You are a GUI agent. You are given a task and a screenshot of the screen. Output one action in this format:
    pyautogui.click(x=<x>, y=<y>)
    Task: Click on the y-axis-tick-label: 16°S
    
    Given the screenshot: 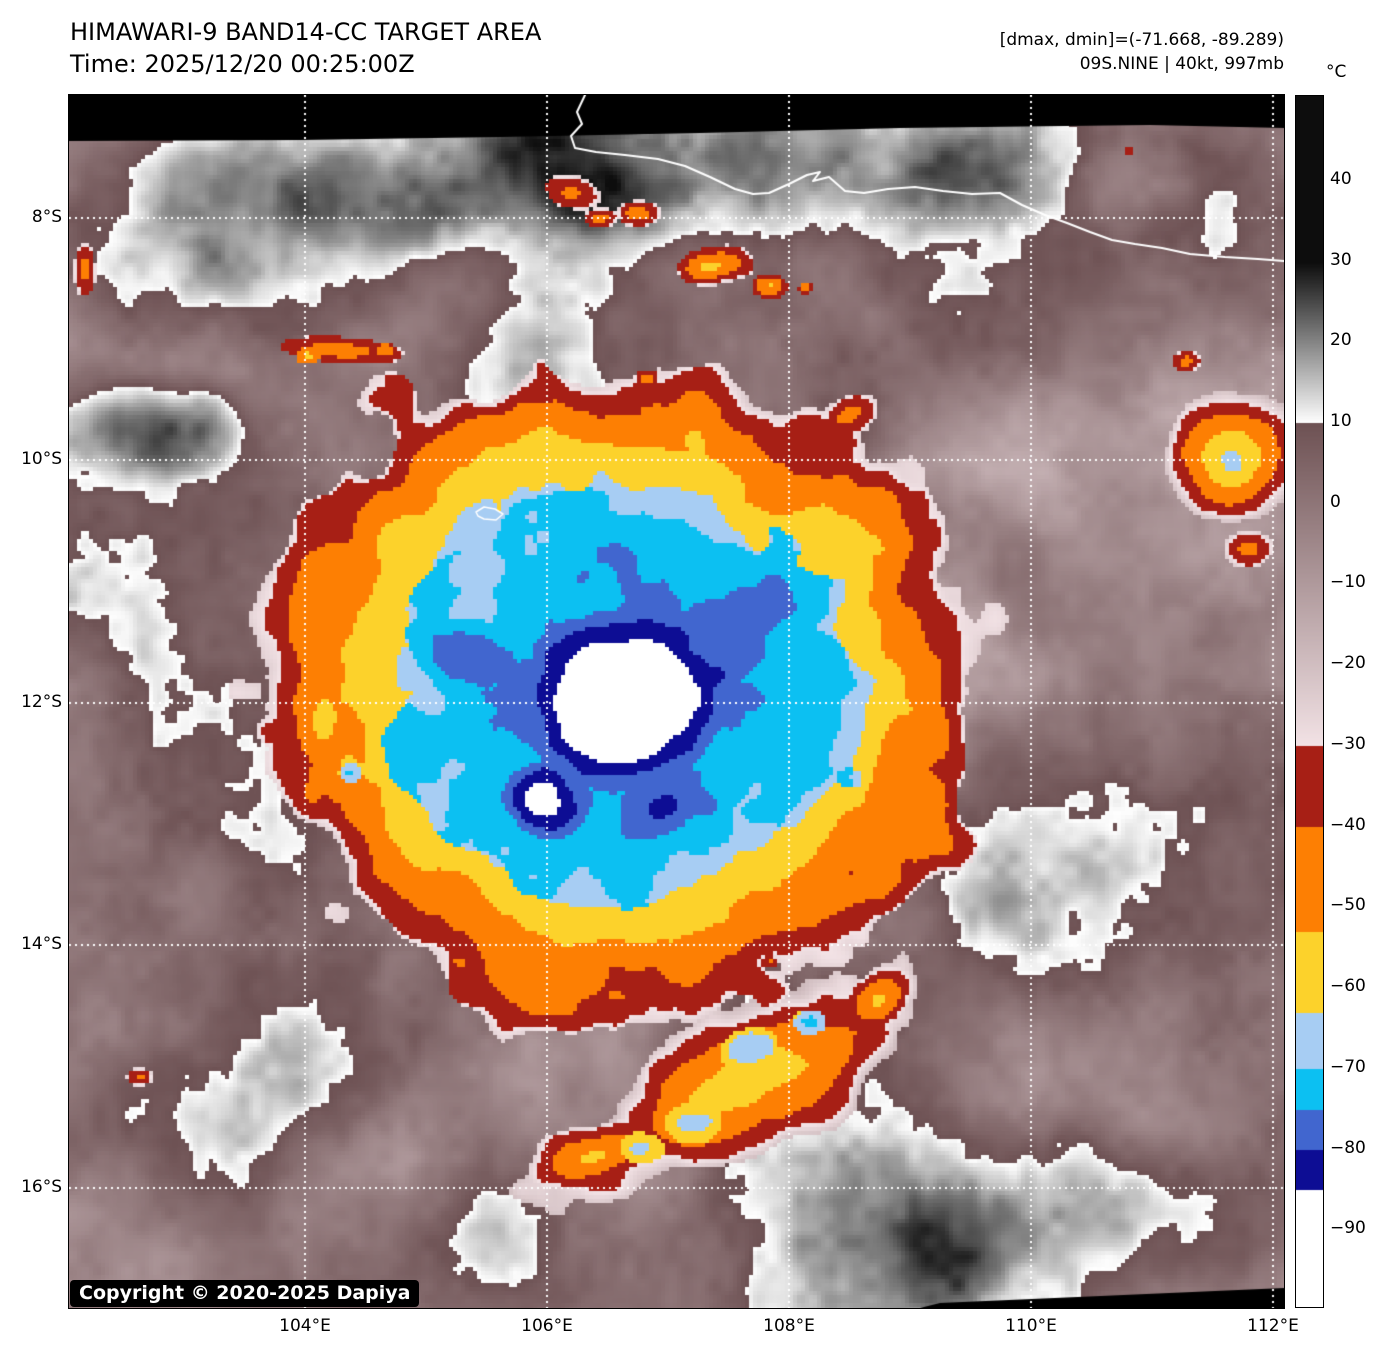 What is the action you would take?
    pyautogui.click(x=41, y=1187)
    